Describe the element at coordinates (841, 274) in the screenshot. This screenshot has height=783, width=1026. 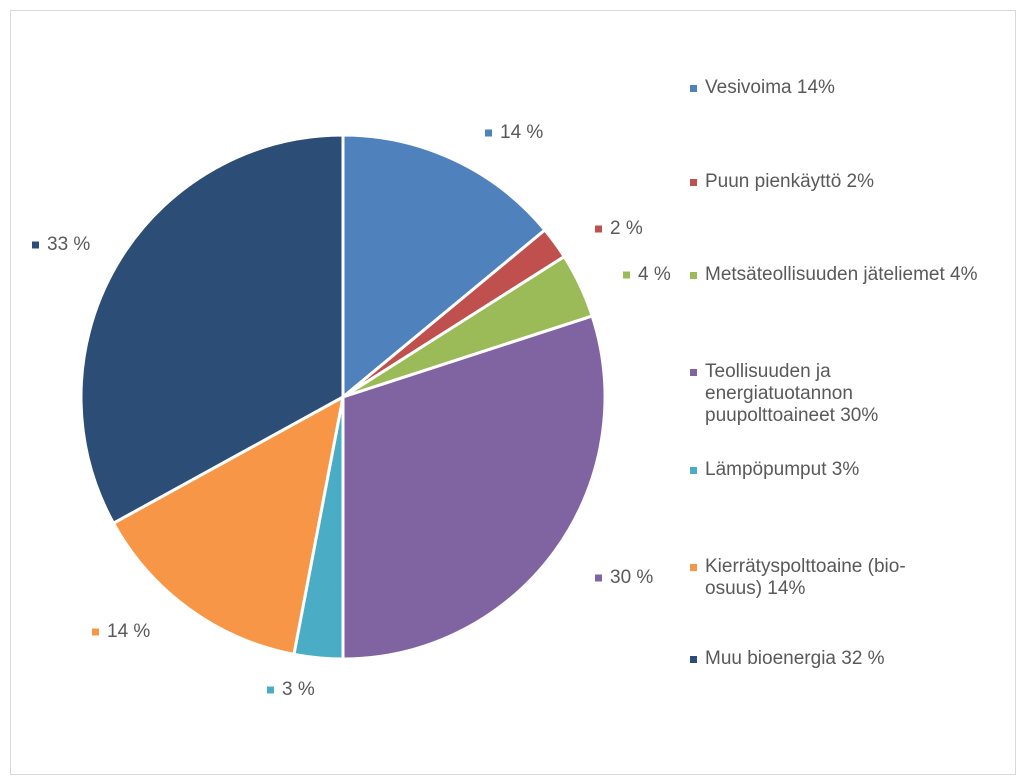
I see `legend-label: Metsäteollisuuden jäteliemet 4%` at that location.